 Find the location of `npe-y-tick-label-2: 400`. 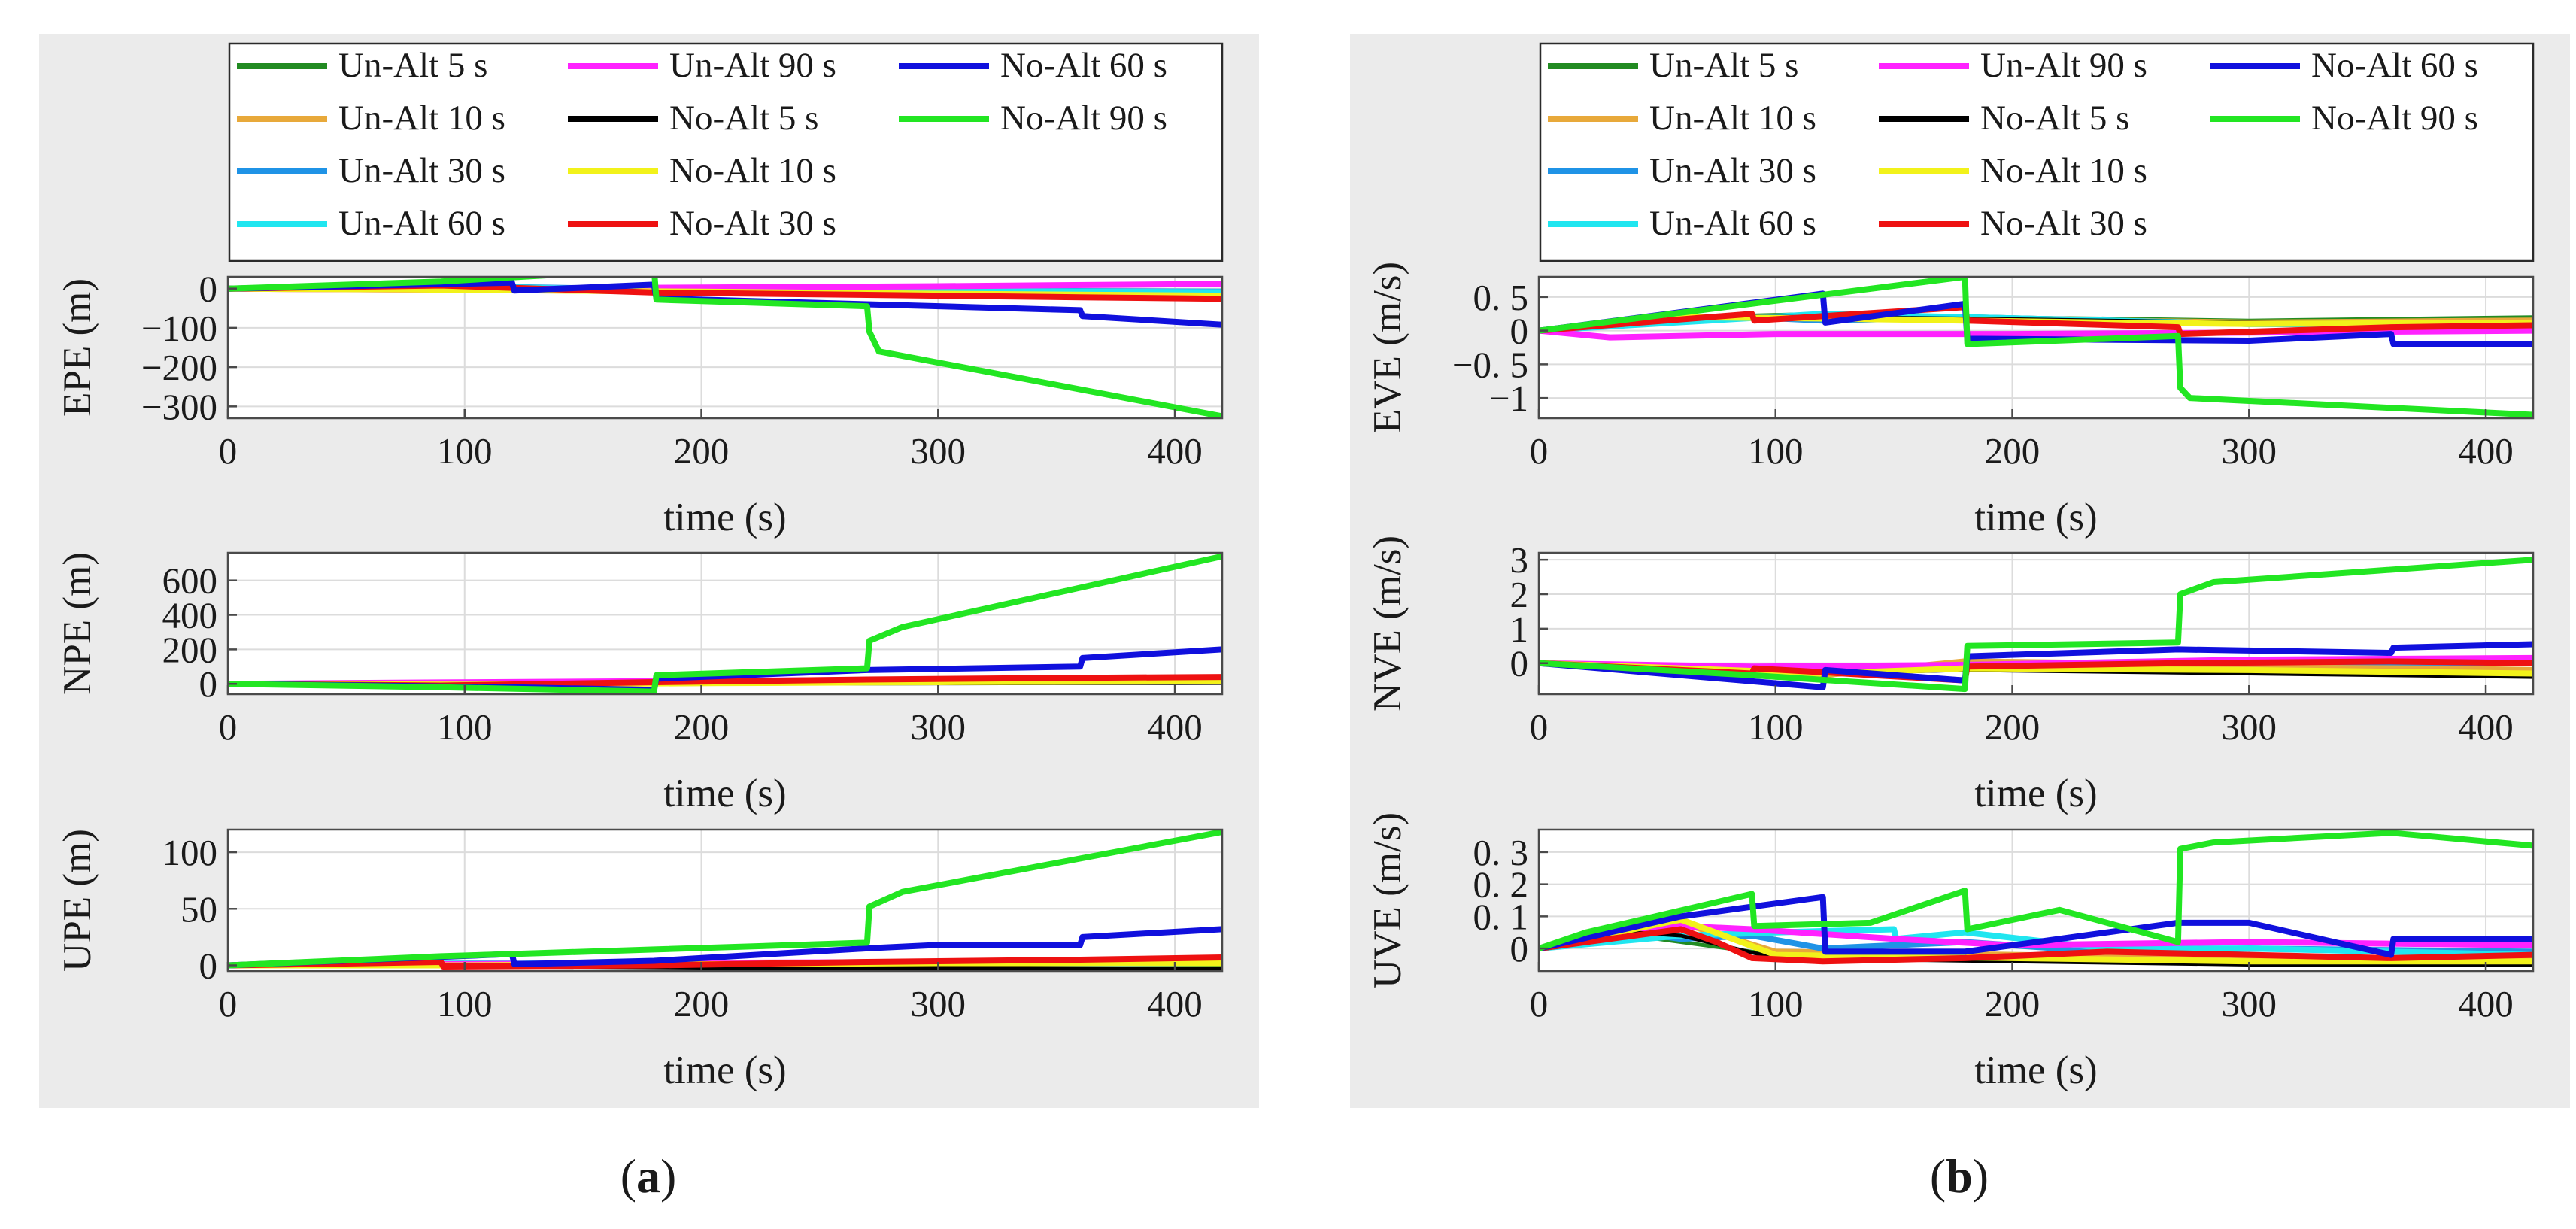

npe-y-tick-label-2: 400 is located at coordinates (190, 615).